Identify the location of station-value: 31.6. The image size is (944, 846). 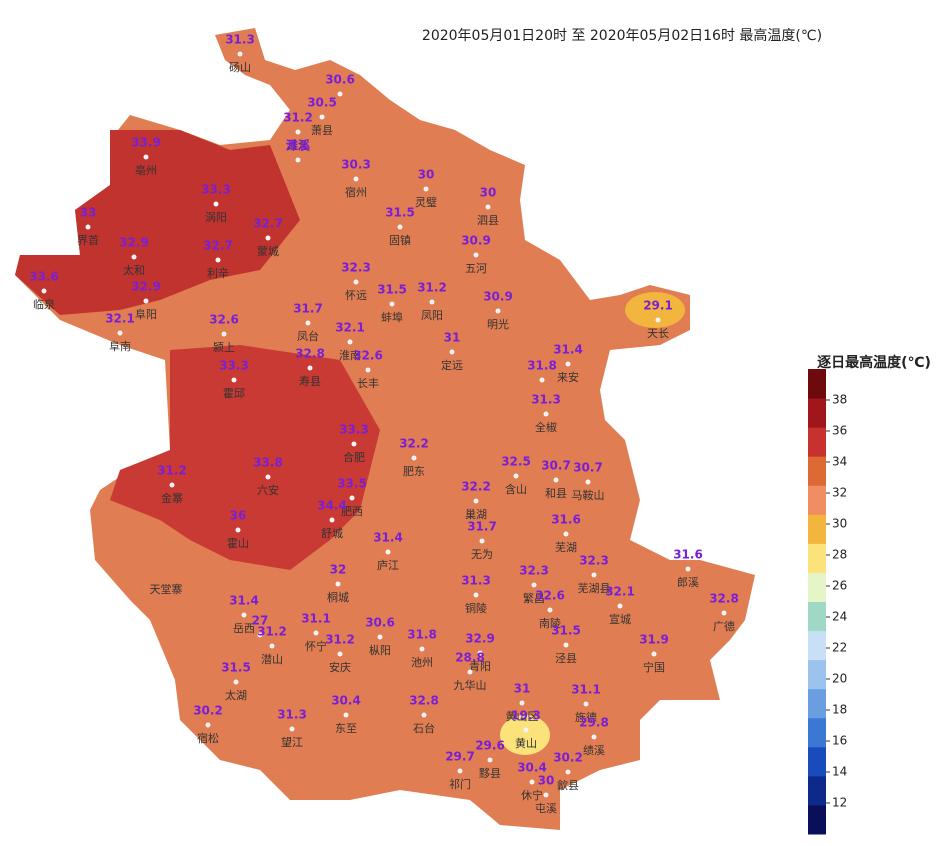
(566, 520).